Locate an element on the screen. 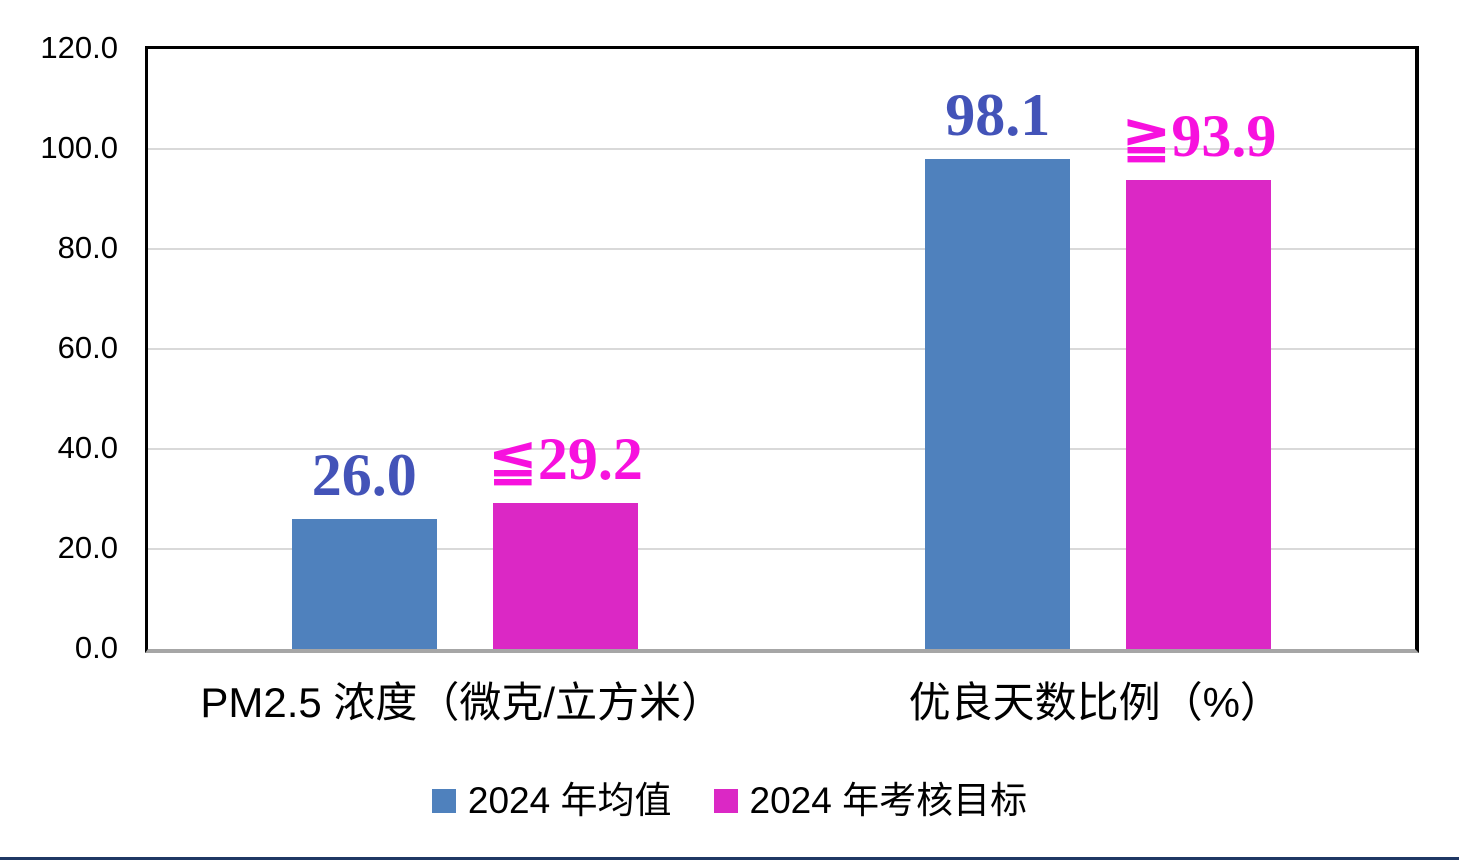 Image resolution: width=1459 pixels, height=862 pixels. y-tick-120: 120.0 is located at coordinates (79, 47).